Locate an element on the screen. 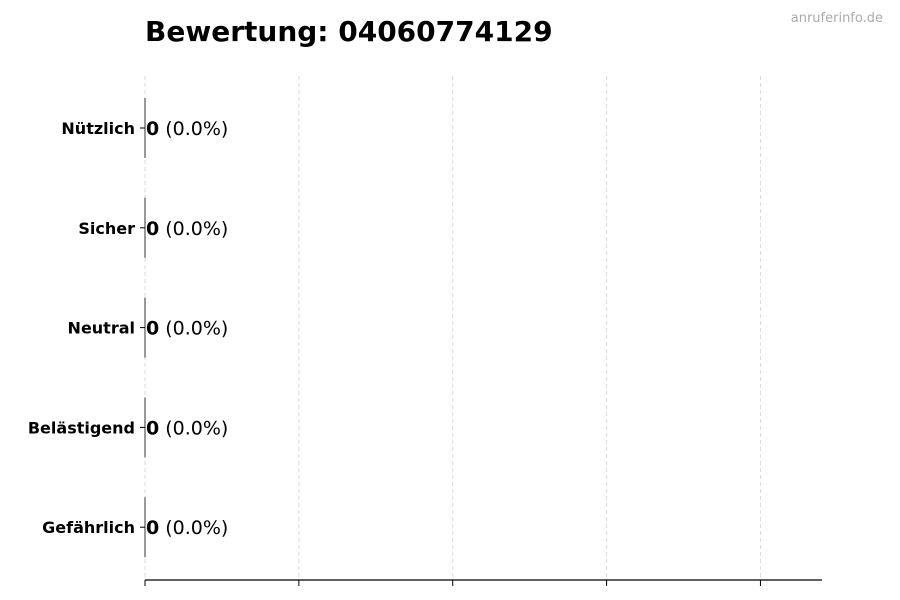 This screenshot has width=900, height=600. chart-title: Bewertung: 04060774129 is located at coordinates (349, 31).